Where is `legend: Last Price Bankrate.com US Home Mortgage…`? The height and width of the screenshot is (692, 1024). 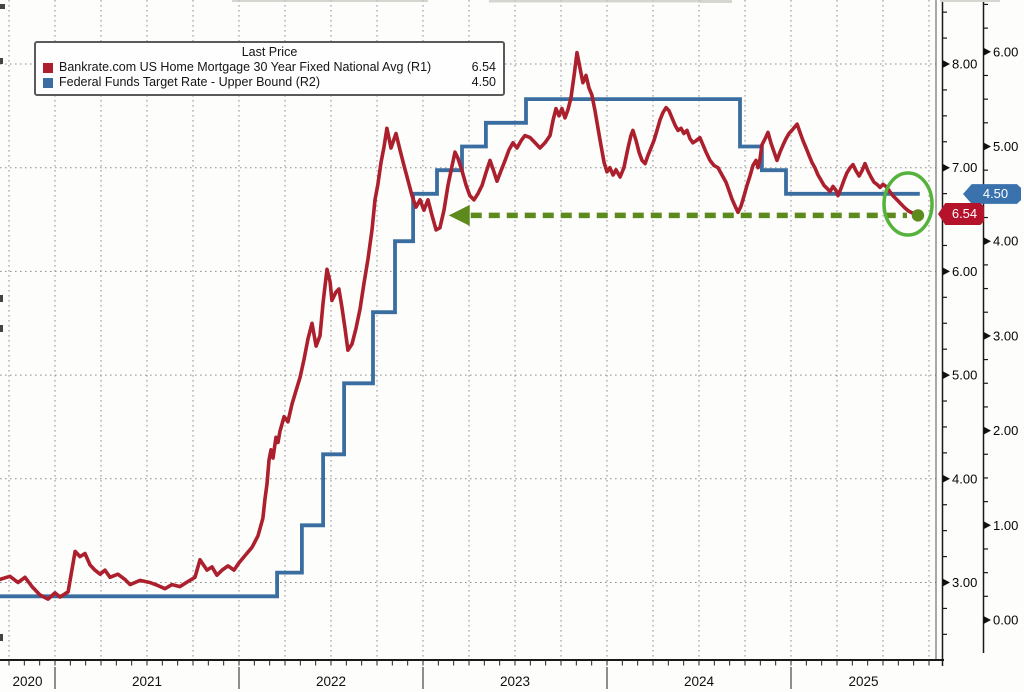 legend: Last Price Bankrate.com US Home Mortgage… is located at coordinates (269, 68).